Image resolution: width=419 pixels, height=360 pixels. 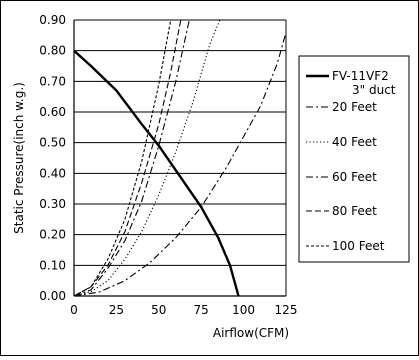 What do you see at coordinates (52, 143) in the screenshot?
I see `y-tick-label: 0.50` at bounding box center [52, 143].